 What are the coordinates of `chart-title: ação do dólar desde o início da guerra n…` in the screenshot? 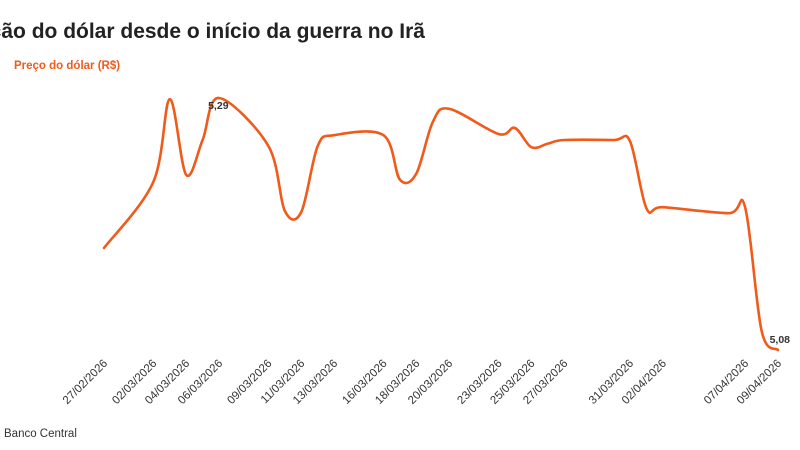 It's located at (212, 31).